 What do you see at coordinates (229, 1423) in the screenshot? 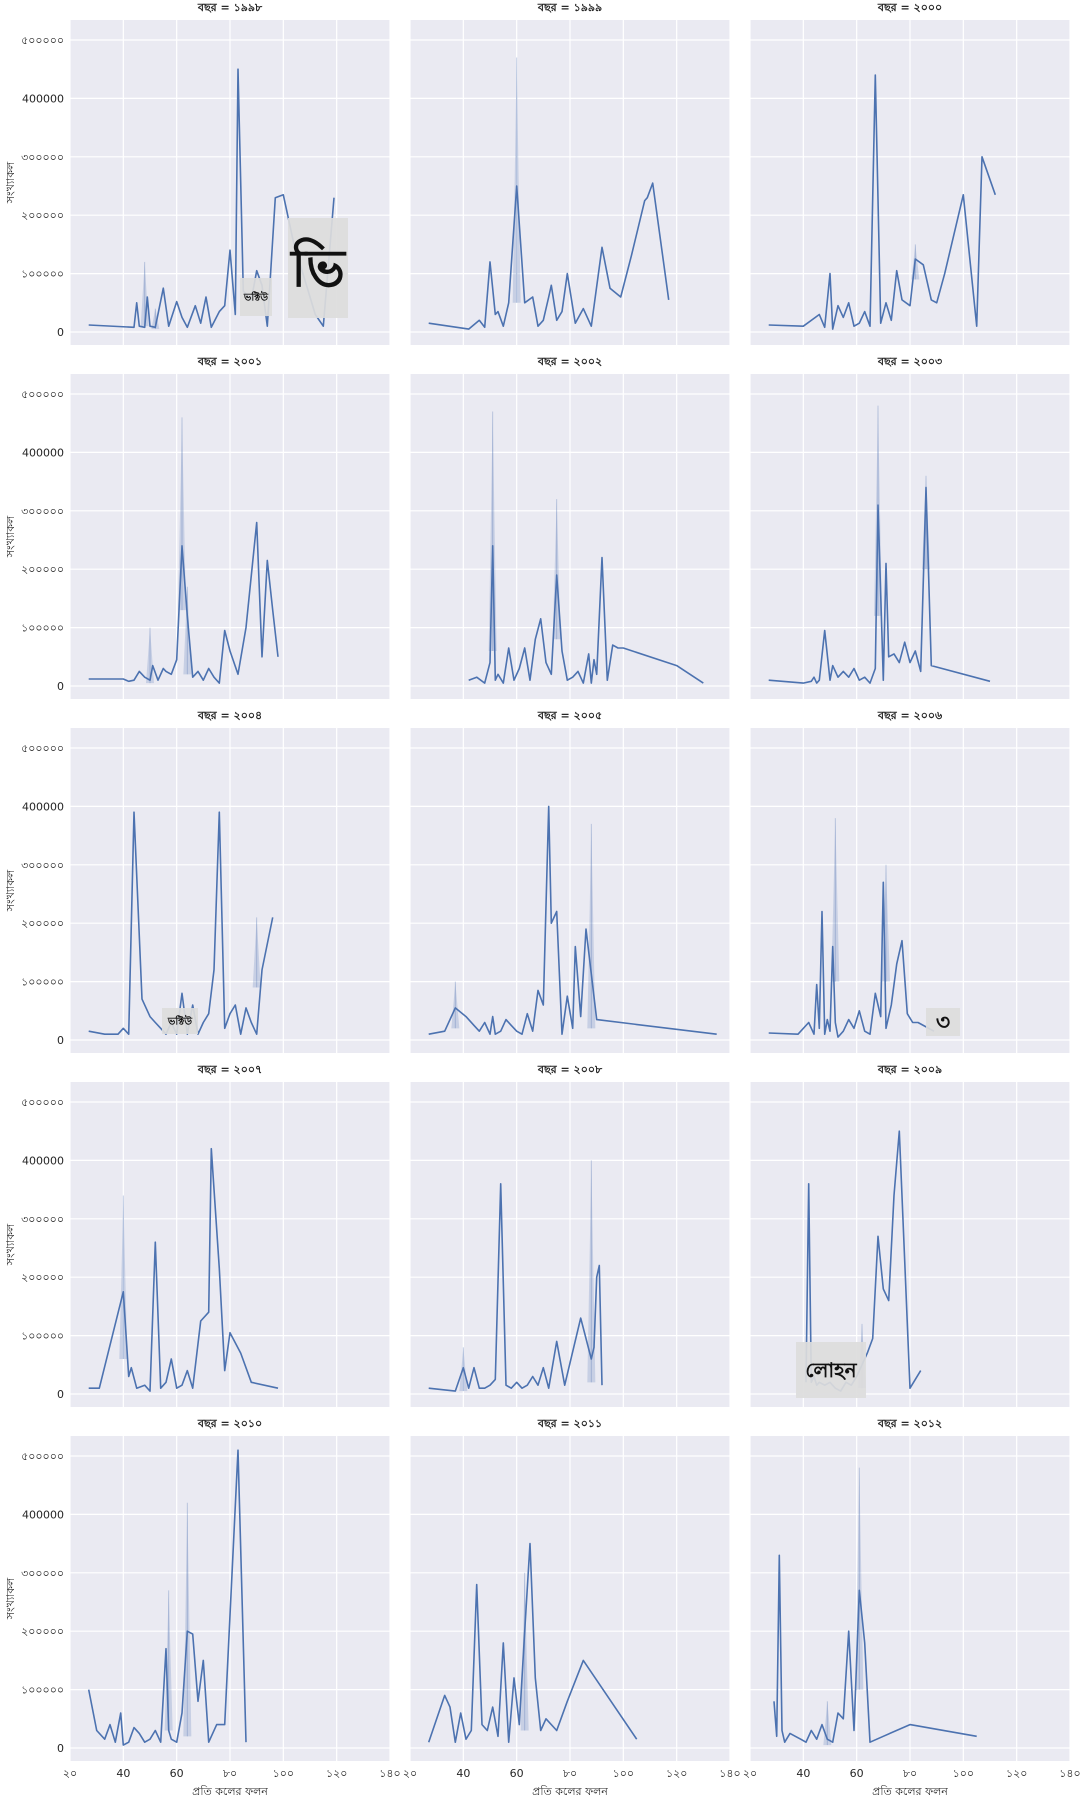
I see `panel-title: বছর = ২০১০` at bounding box center [229, 1423].